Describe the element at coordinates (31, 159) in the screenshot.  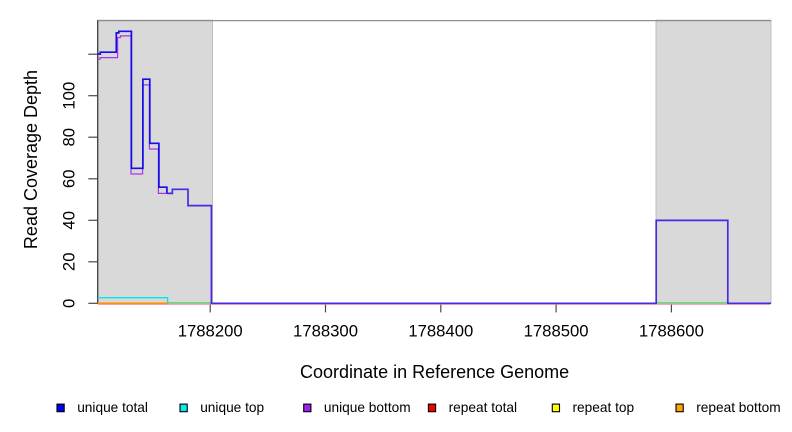
I see `svg-text: Read Coverage Depth` at that location.